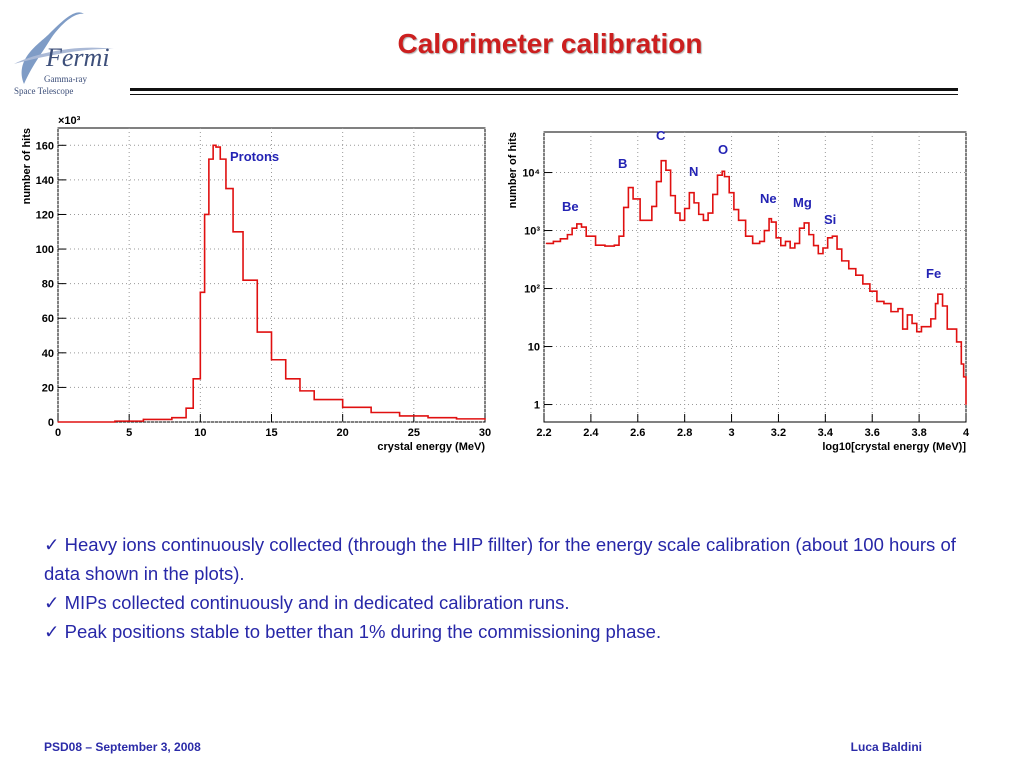 Image resolution: width=1024 pixels, height=768 pixels. I want to click on fermi-logo: Fermi Gamma-ray Space Telescope, so click(64, 54).